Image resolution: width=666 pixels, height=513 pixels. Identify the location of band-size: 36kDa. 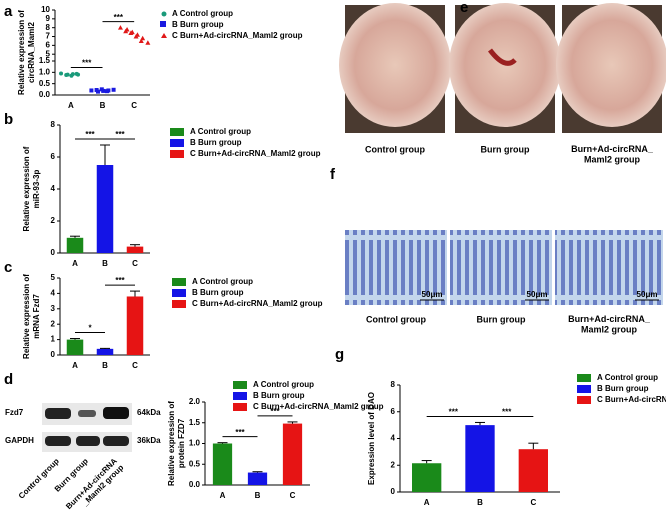
(149, 440).